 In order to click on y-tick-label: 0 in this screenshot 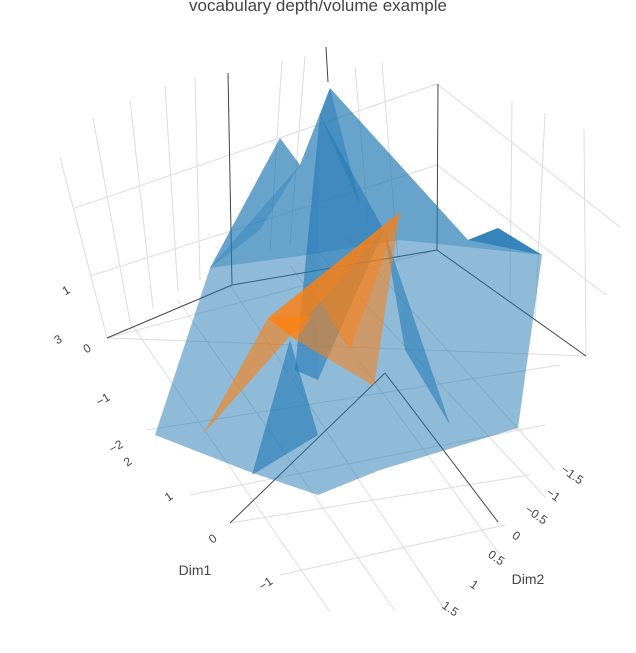, I will do `click(517, 535)`.